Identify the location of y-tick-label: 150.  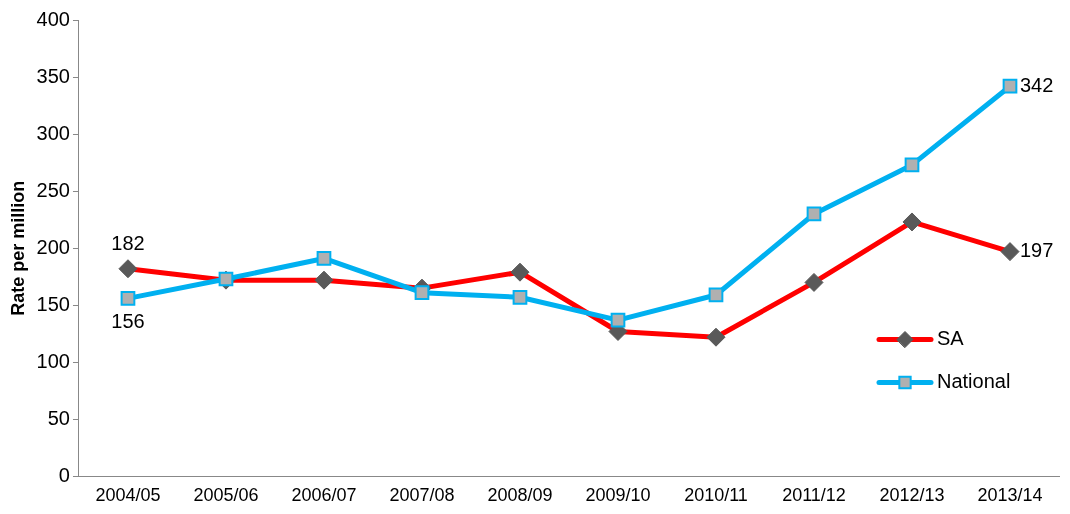
(53, 303).